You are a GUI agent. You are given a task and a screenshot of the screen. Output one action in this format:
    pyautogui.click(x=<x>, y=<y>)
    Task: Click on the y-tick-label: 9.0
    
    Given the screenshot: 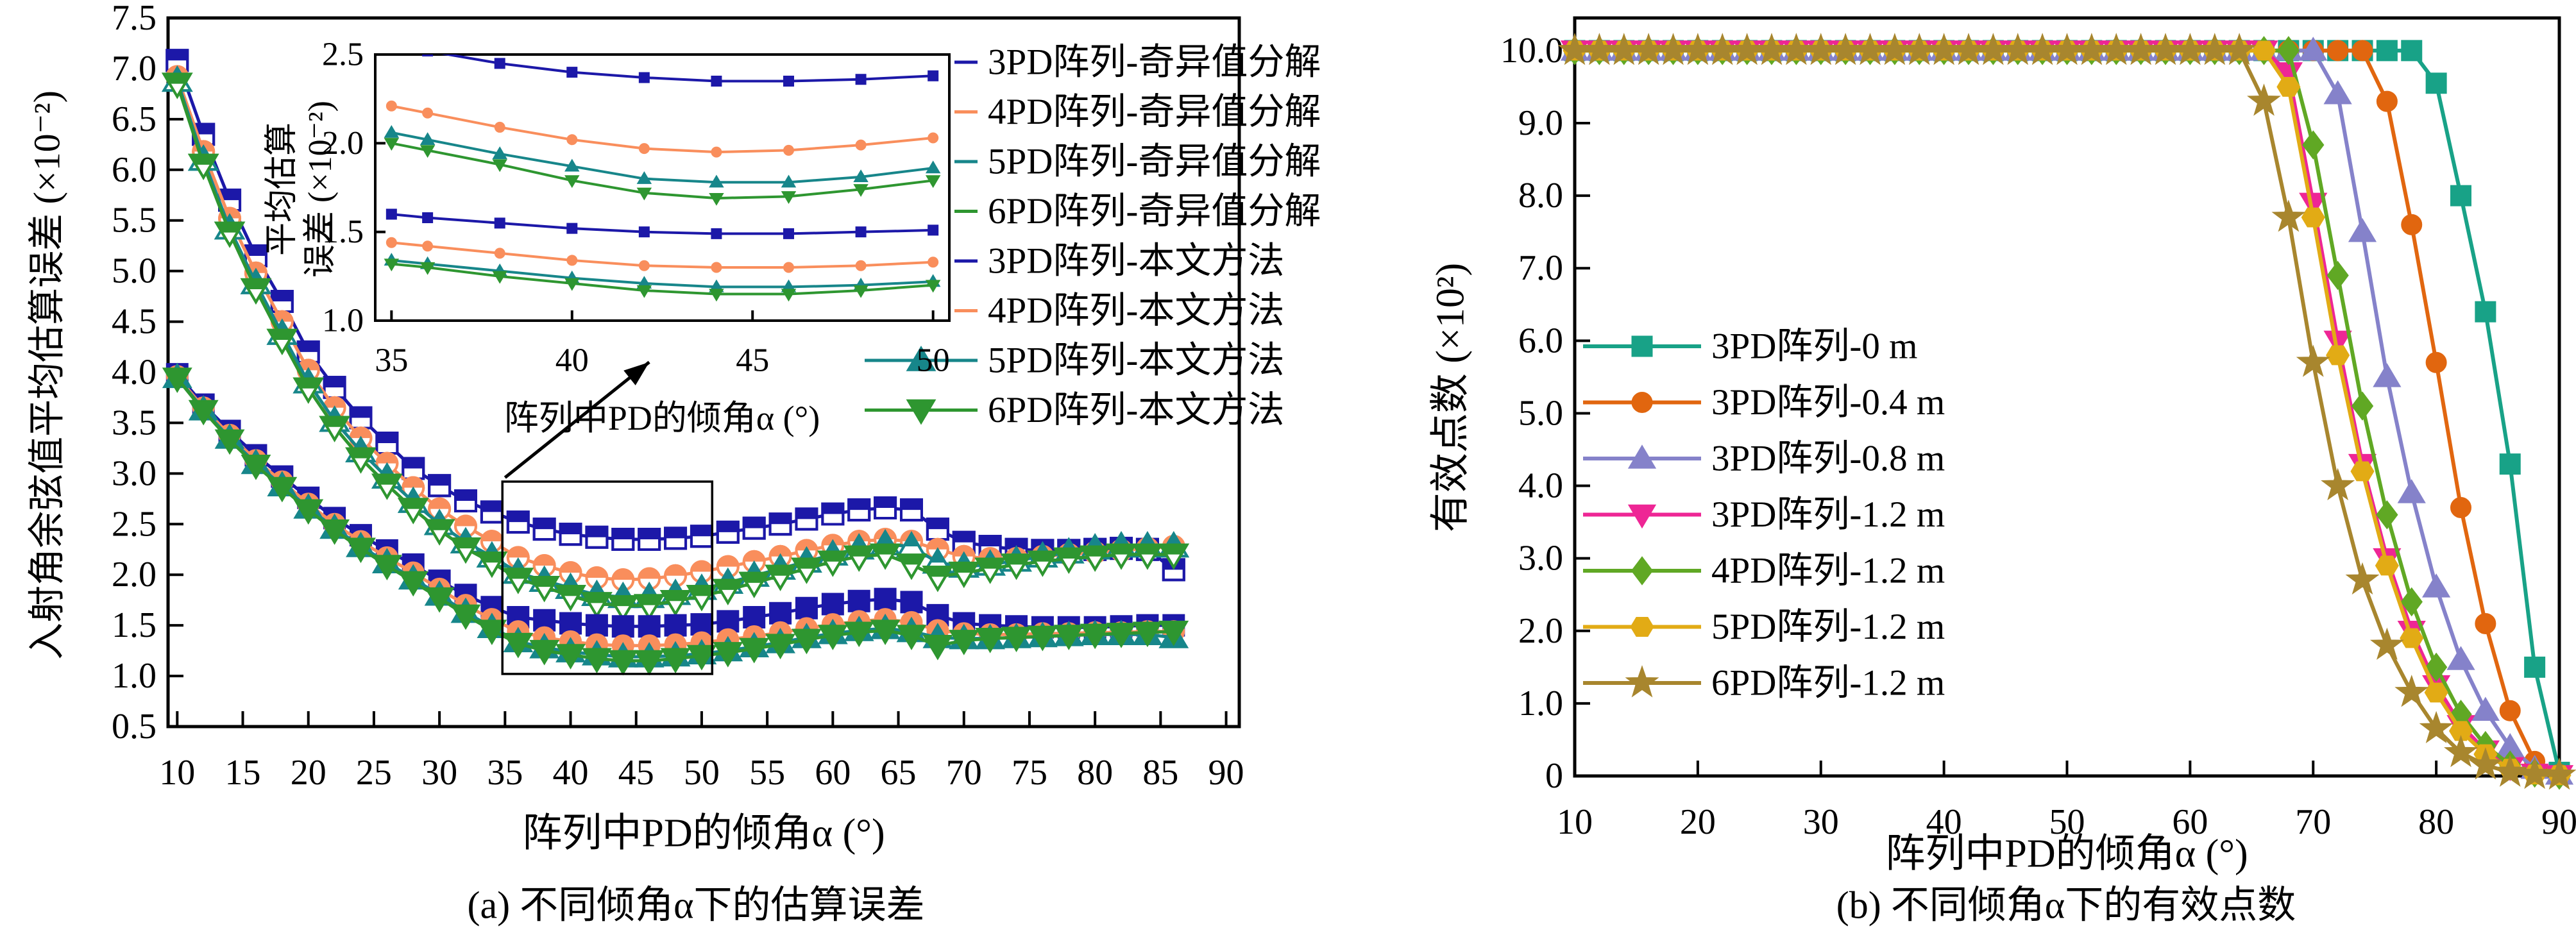 What is the action you would take?
    pyautogui.click(x=1540, y=123)
    